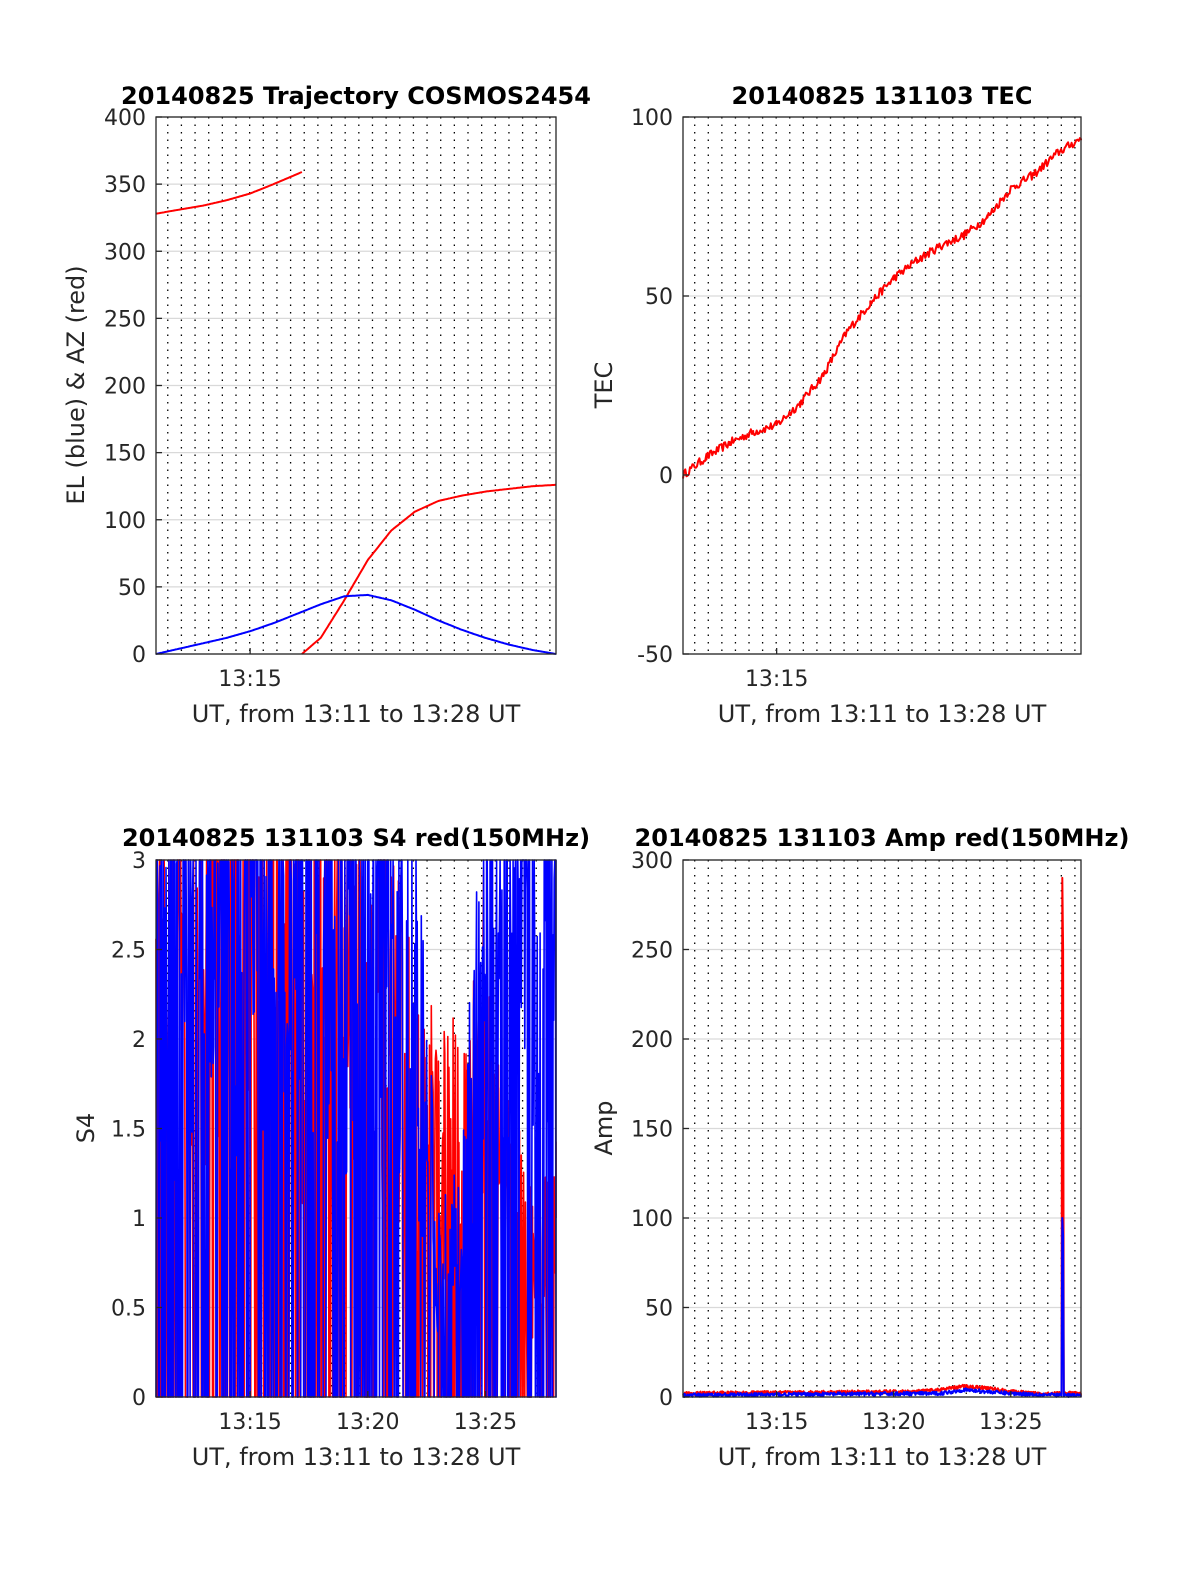 This screenshot has width=1200, height=1575. What do you see at coordinates (882, 714) in the screenshot?
I see `xlabel-tec: UT, from 13:11 to 13:28 UT` at bounding box center [882, 714].